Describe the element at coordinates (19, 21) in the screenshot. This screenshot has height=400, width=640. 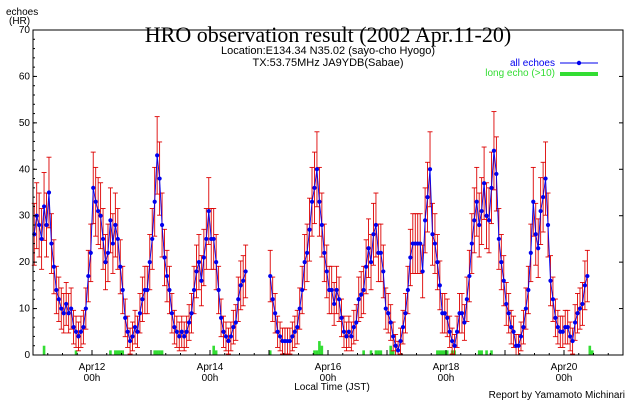
I see `y-axis-label-line2: (HR)` at that location.